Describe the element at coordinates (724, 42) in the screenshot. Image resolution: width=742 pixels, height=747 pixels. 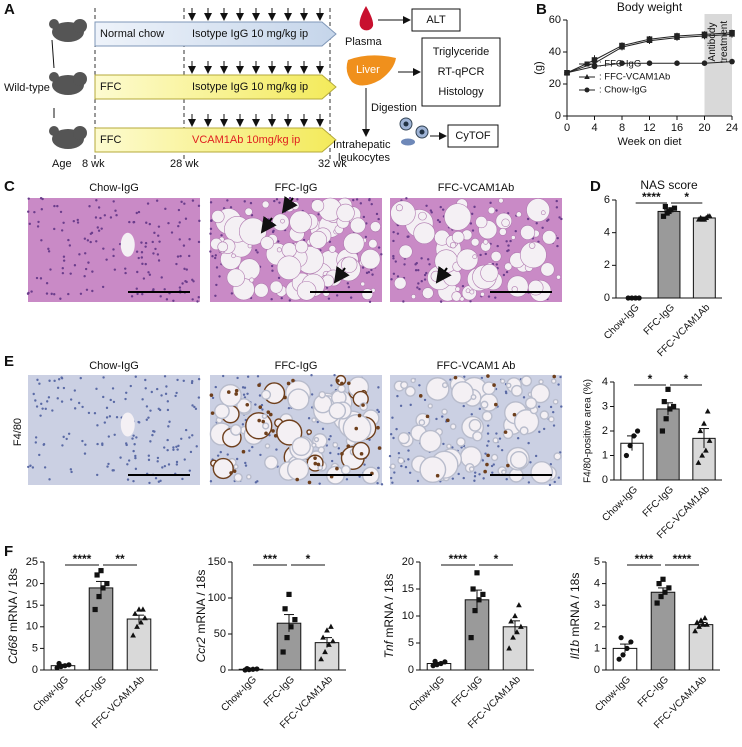
I see `shaded-label: treatment` at that location.